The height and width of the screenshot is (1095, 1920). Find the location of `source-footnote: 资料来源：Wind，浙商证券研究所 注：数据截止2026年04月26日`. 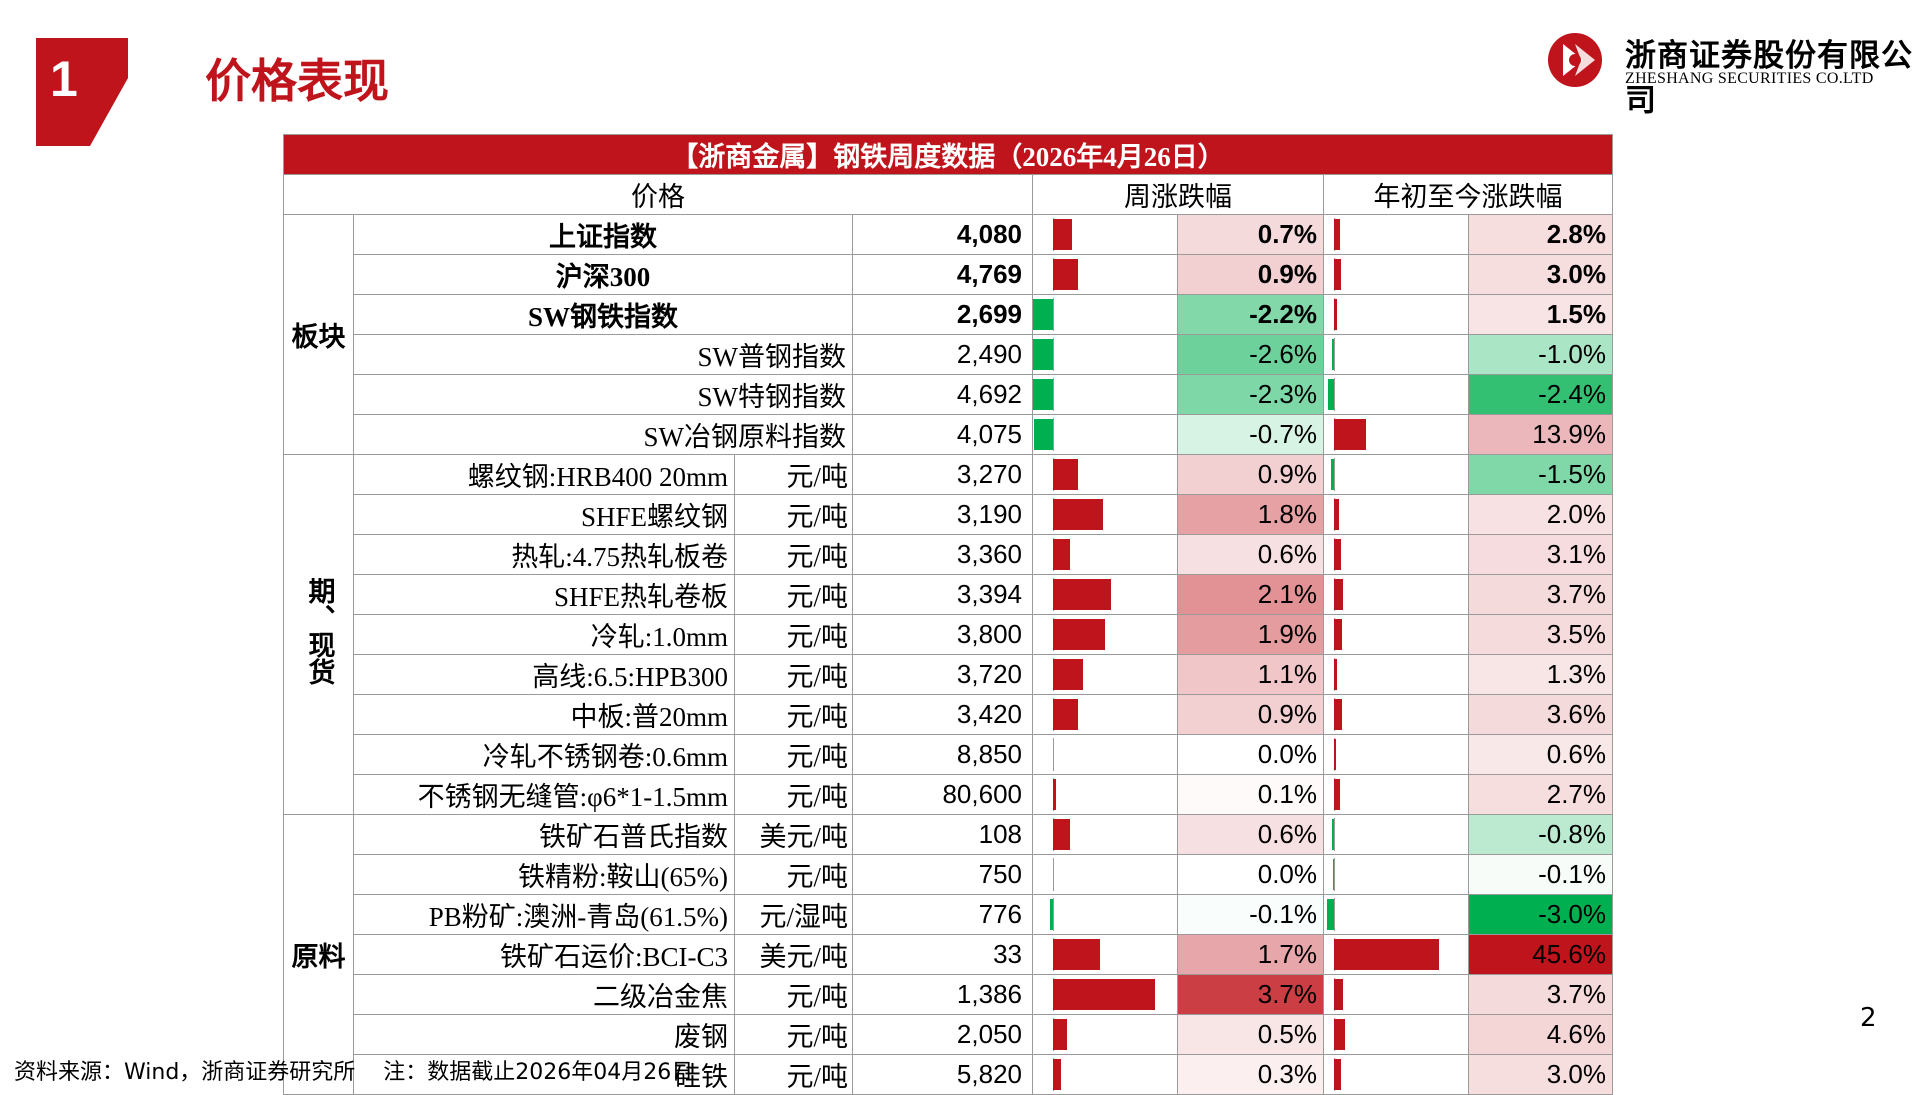

source-footnote: 资料来源：Wind，浙商证券研究所 注：数据截止2026年04月26日 is located at coordinates (354, 1072).